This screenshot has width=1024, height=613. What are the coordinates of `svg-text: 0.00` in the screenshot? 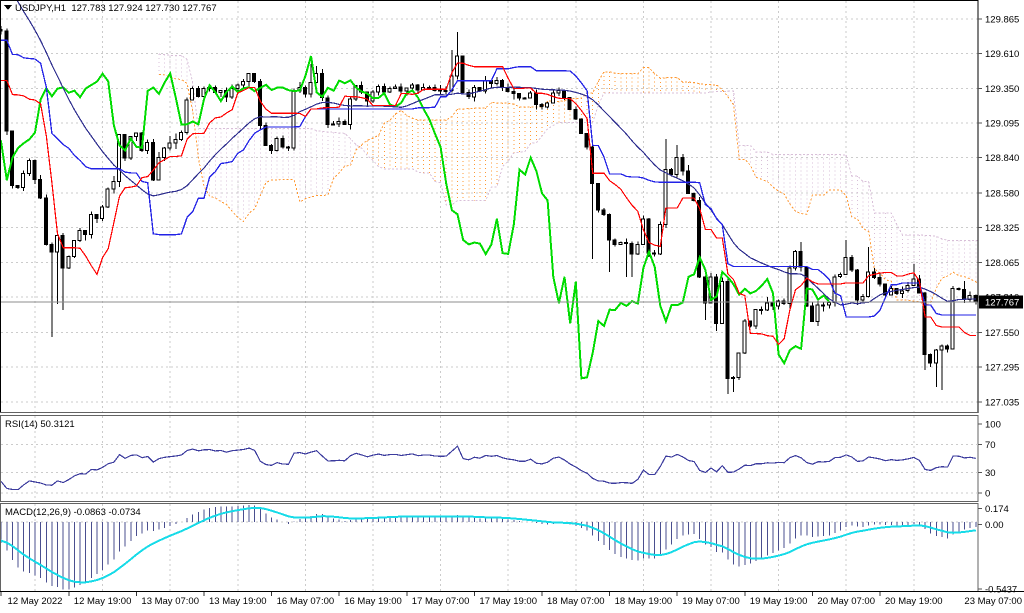 It's located at (994, 525).